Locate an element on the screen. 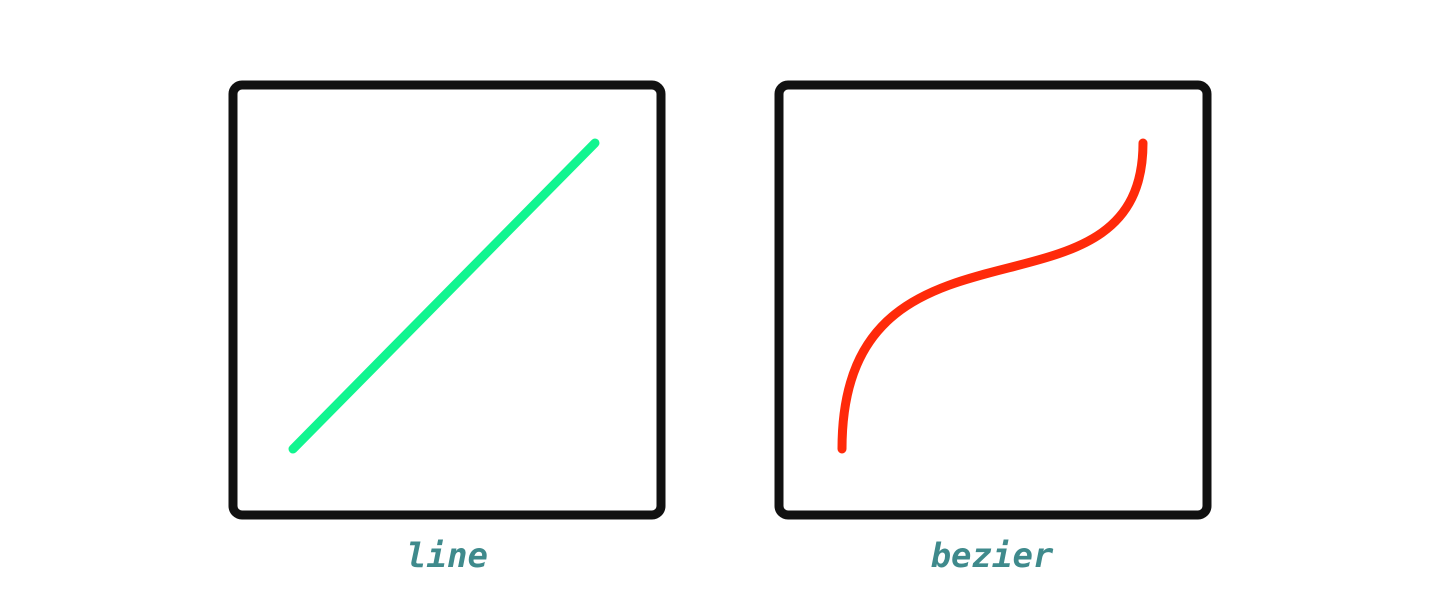 This screenshot has height=600, width=1440. bezier-panel-label: bezier is located at coordinates (992, 556).